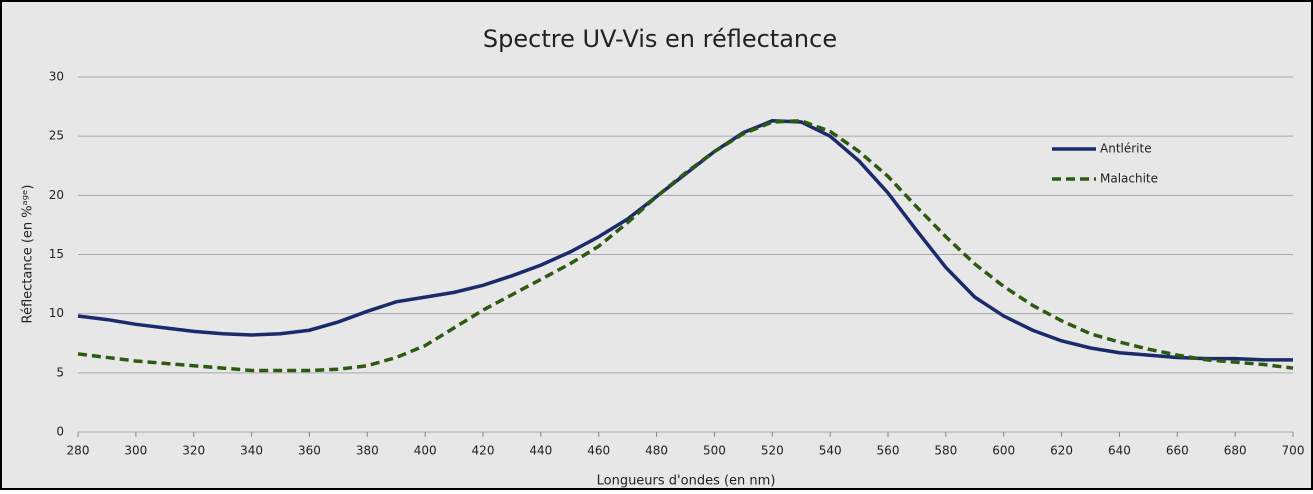  What do you see at coordinates (1129, 179) in the screenshot?
I see `legend-label: Malachite` at bounding box center [1129, 179].